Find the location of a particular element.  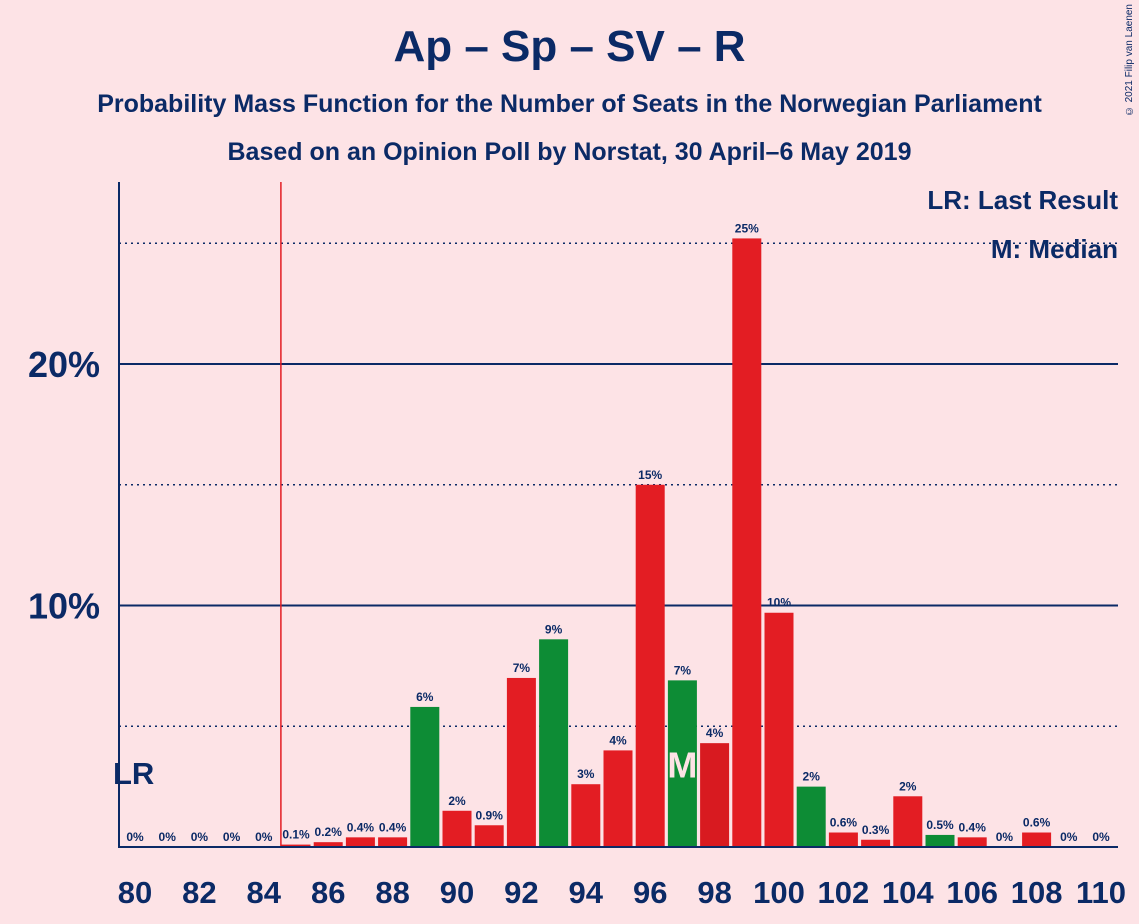

x-tick-label: 104 is located at coordinates (908, 892).